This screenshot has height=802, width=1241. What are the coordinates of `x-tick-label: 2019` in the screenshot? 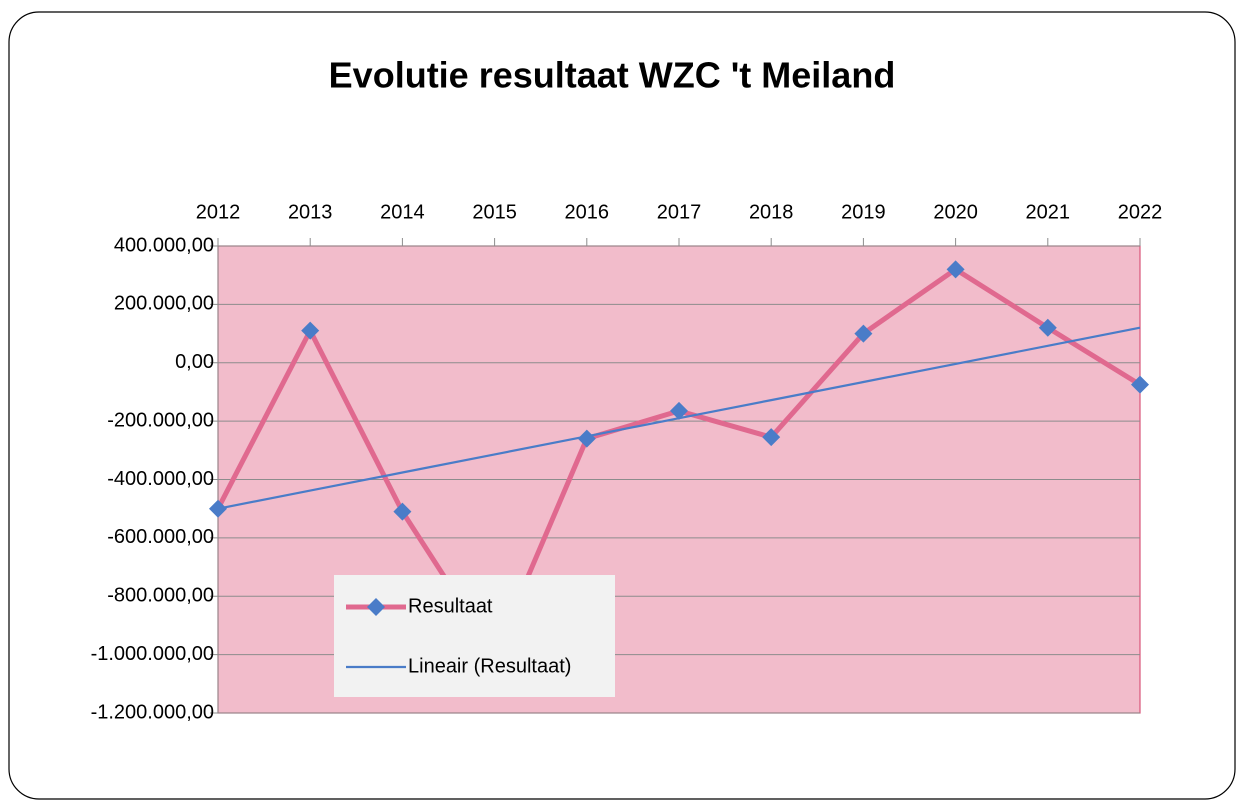 It's located at (863, 212).